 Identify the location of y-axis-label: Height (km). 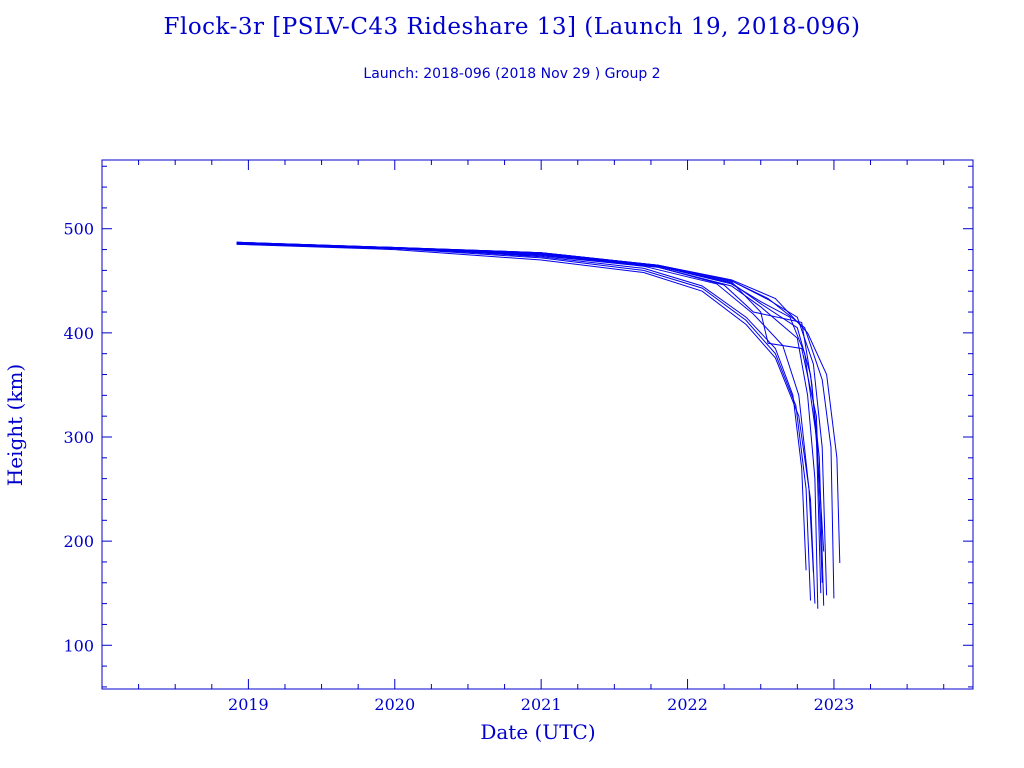
(15, 425).